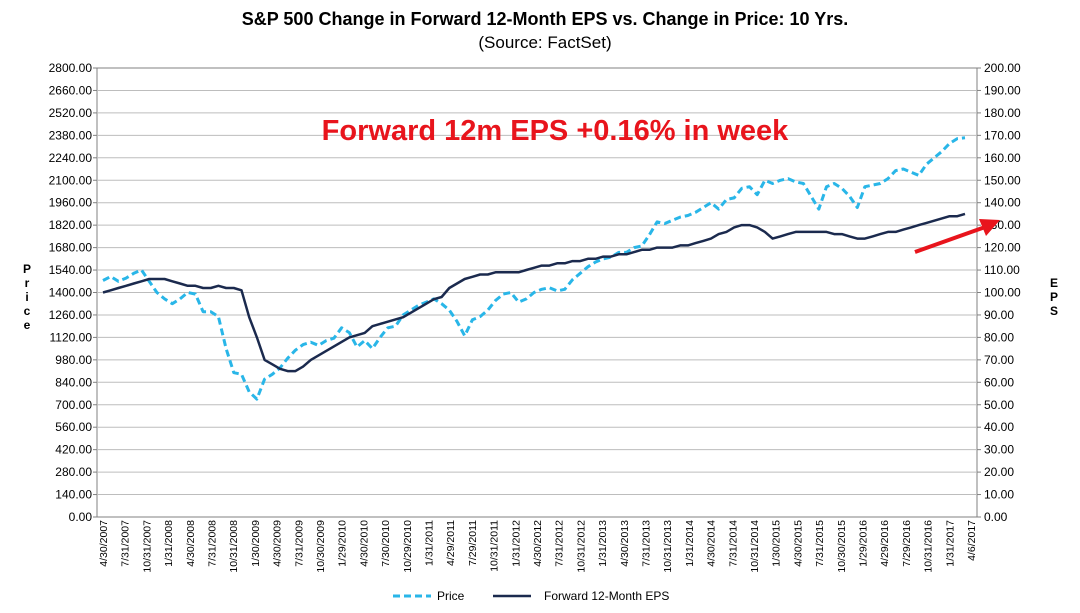  What do you see at coordinates (408, 546) in the screenshot?
I see `x-tick-label: 10/29/2010` at bounding box center [408, 546].